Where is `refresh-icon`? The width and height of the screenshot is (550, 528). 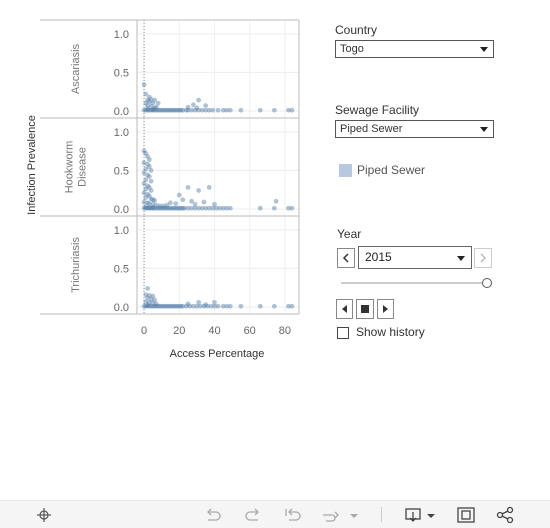
refresh-icon is located at coordinates (331, 515).